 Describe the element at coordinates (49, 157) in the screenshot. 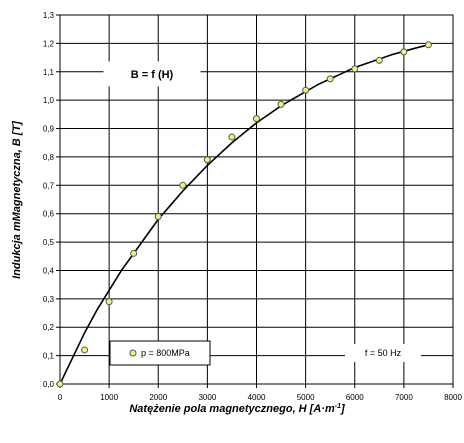

I see `y-tick-label: 0,8` at that location.